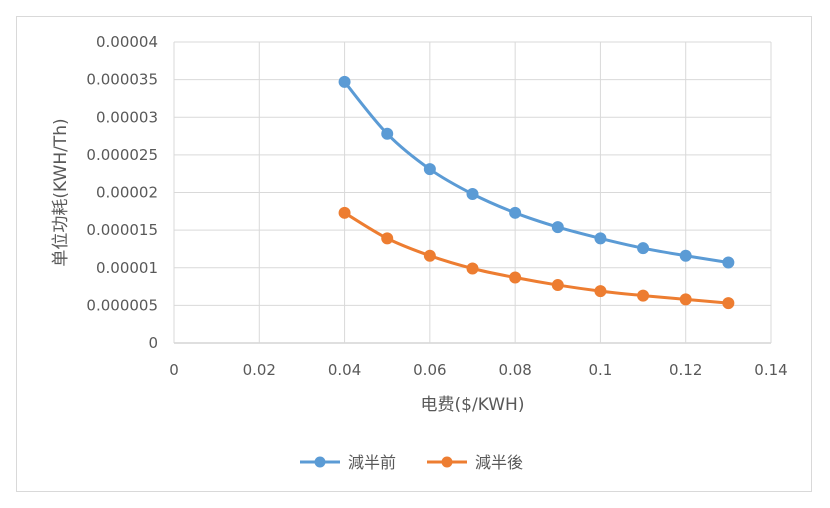 The height and width of the screenshot is (508, 830). I want to click on legend-label: 減半後, so click(499, 462).